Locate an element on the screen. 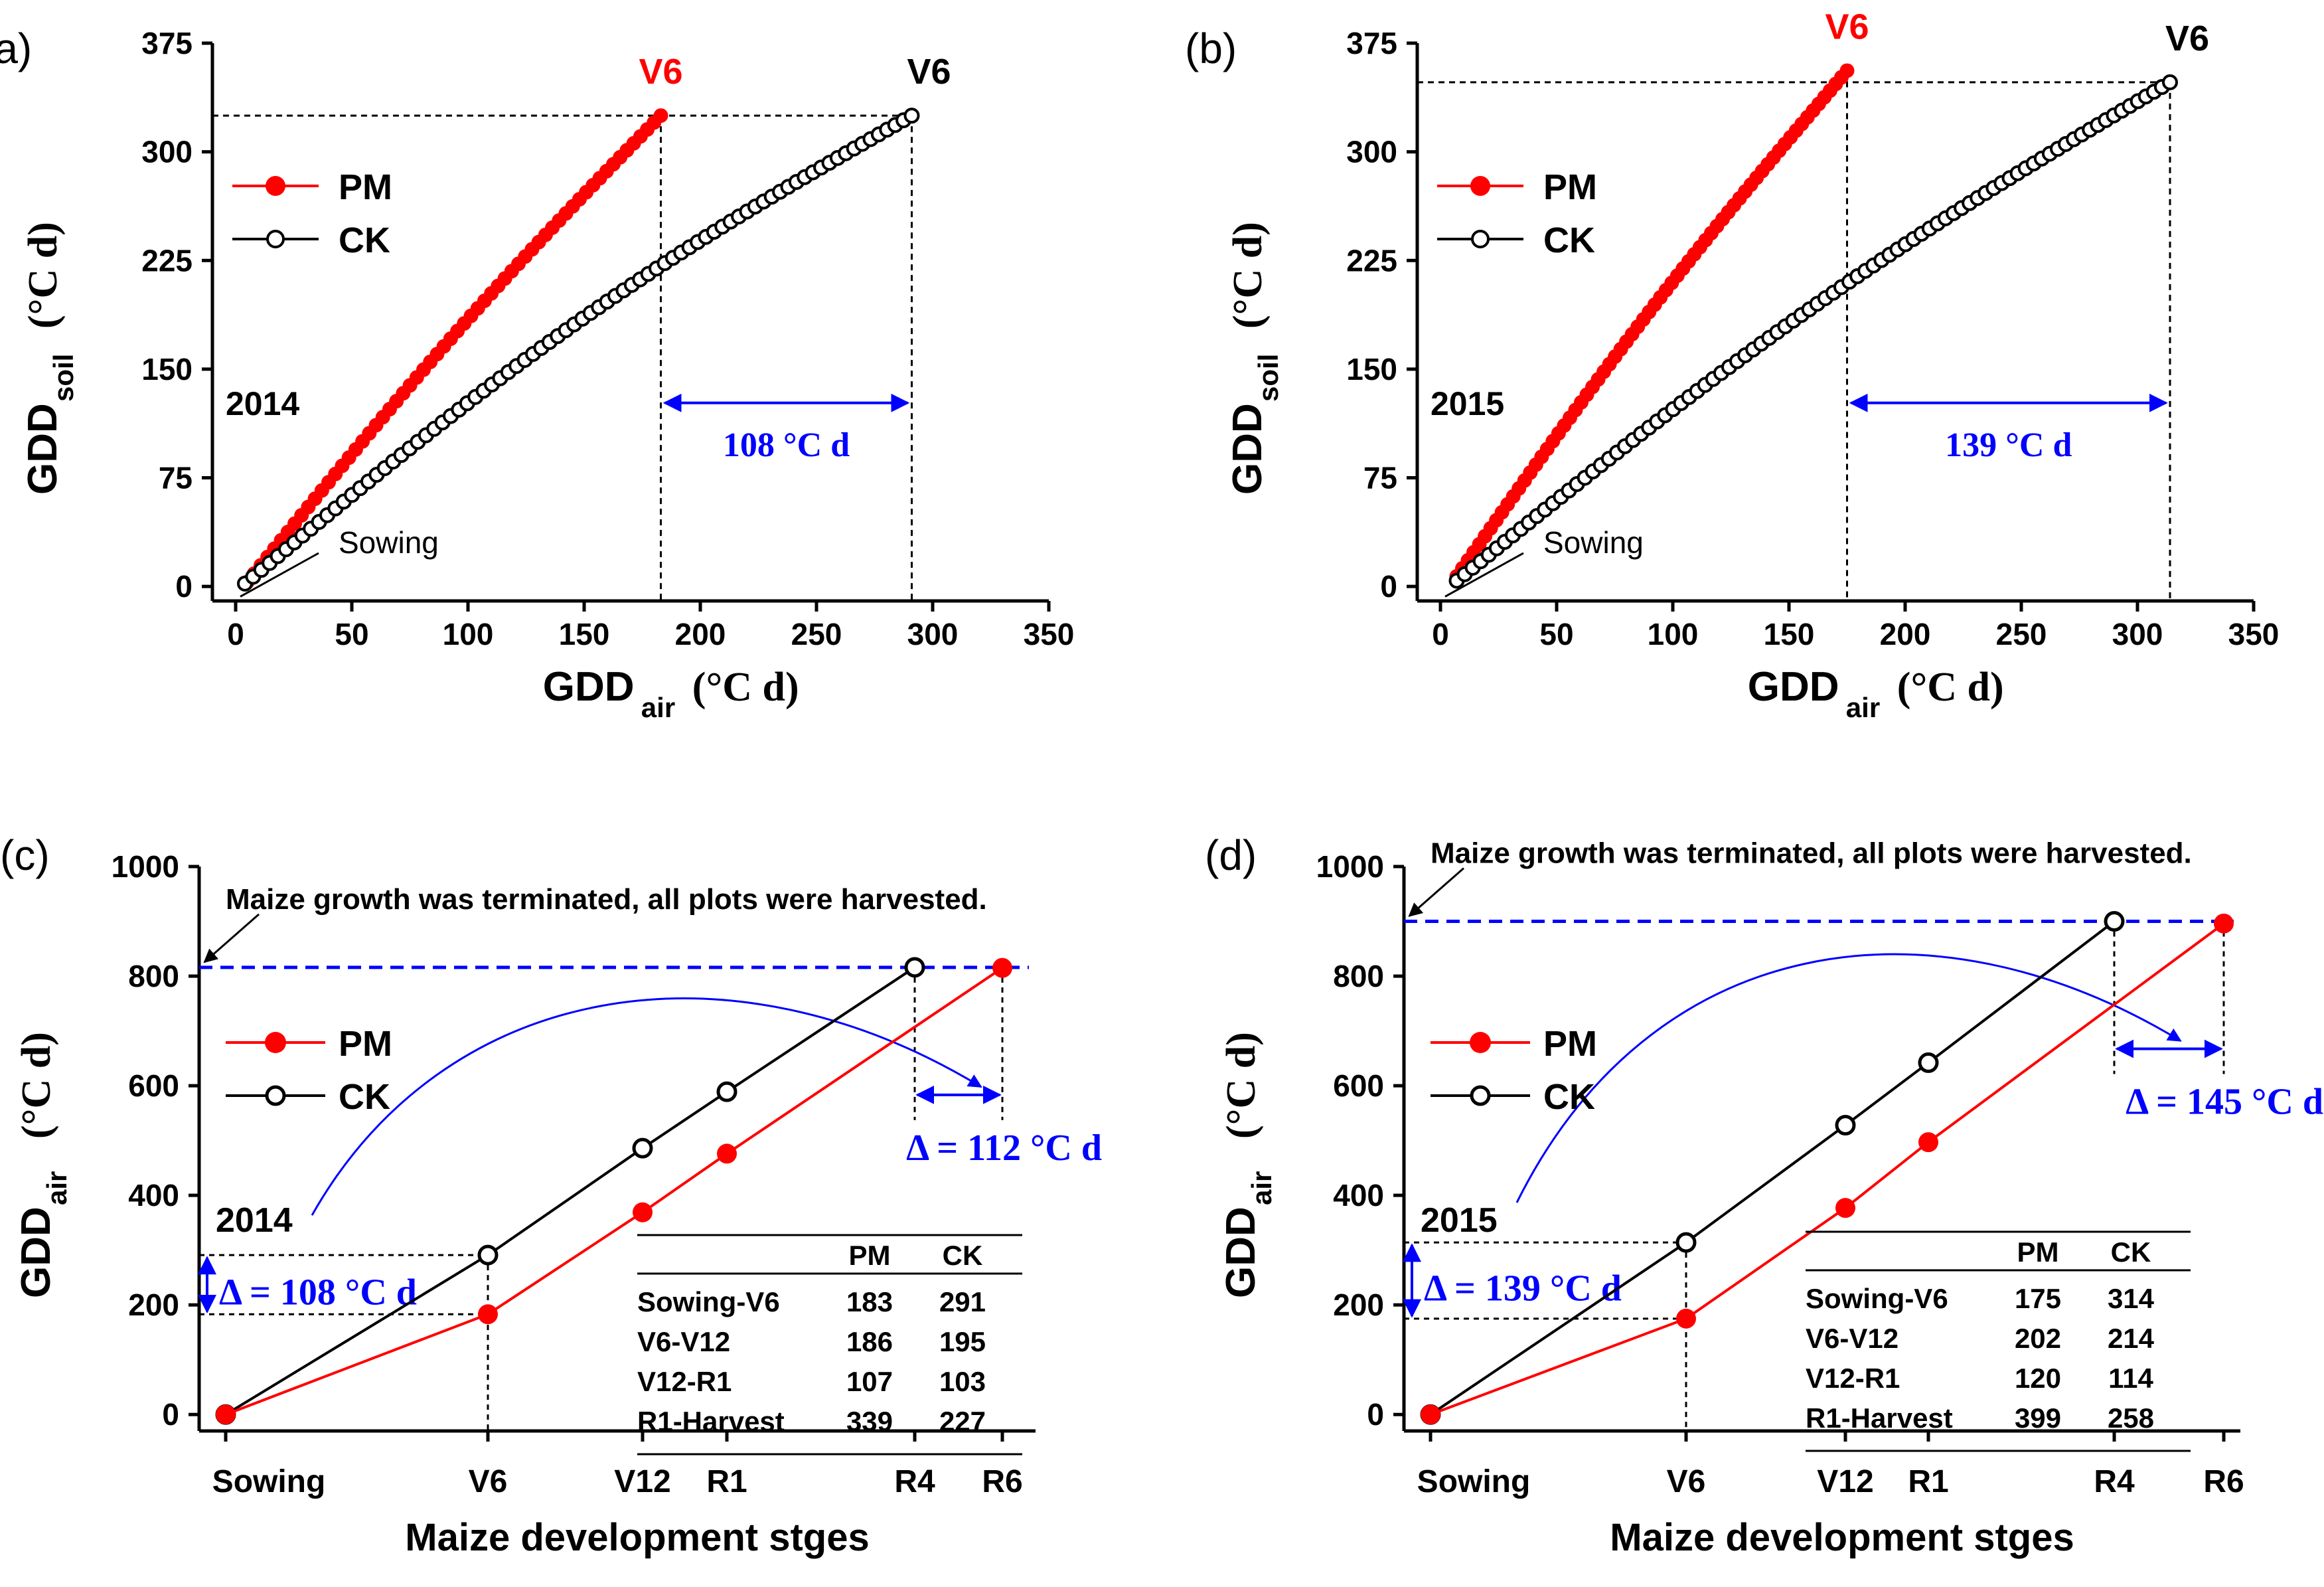 Image resolution: width=2324 pixels, height=1587 pixels. end-delta-label: Δ = 145 °C d is located at coordinates (2224, 1103).